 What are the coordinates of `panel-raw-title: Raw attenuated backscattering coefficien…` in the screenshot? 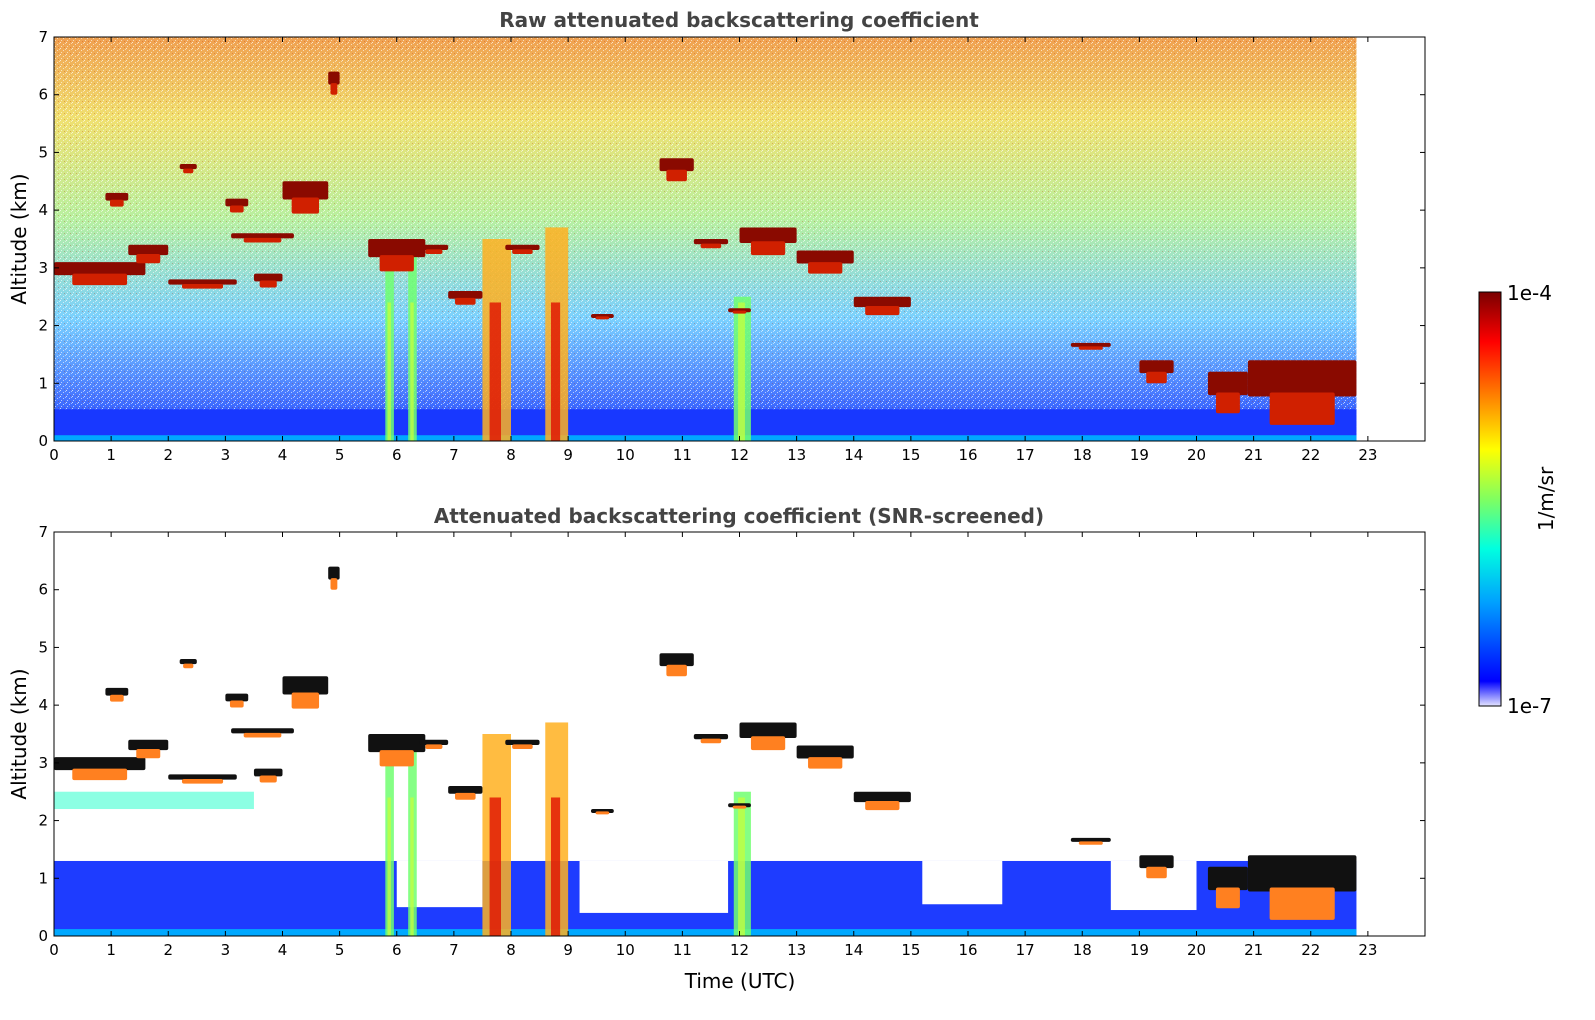 It's located at (739, 20).